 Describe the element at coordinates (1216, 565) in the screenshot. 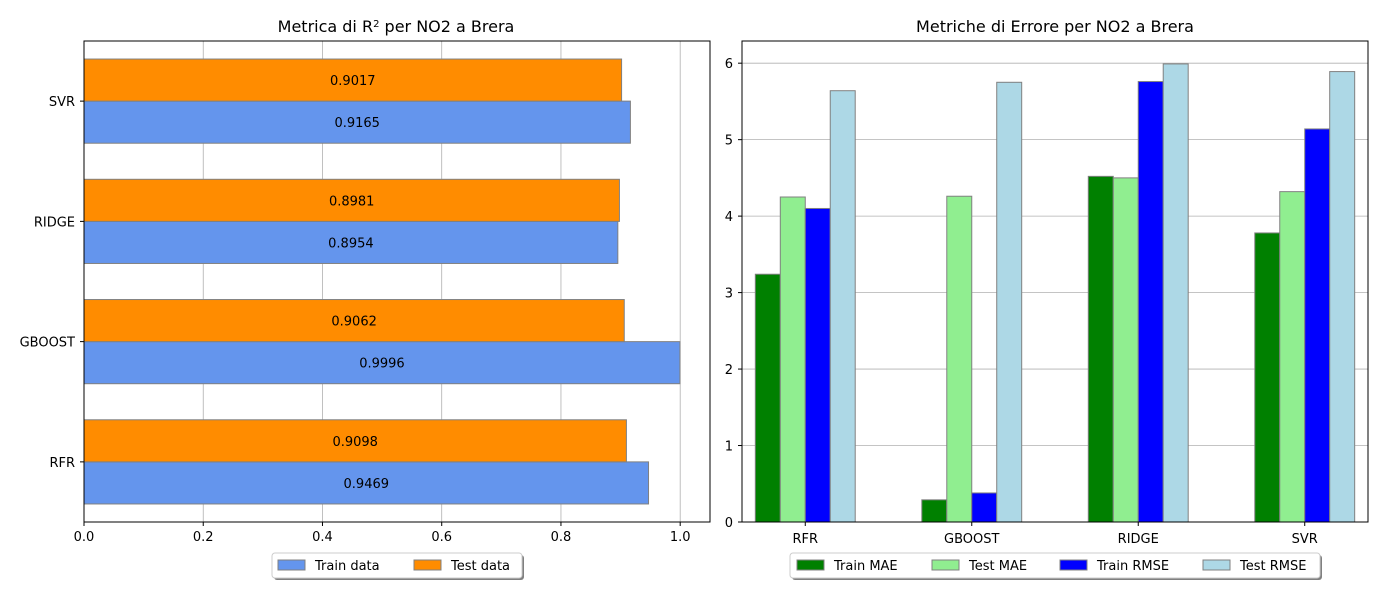

I see `legend-swatch-test-rmse` at that location.